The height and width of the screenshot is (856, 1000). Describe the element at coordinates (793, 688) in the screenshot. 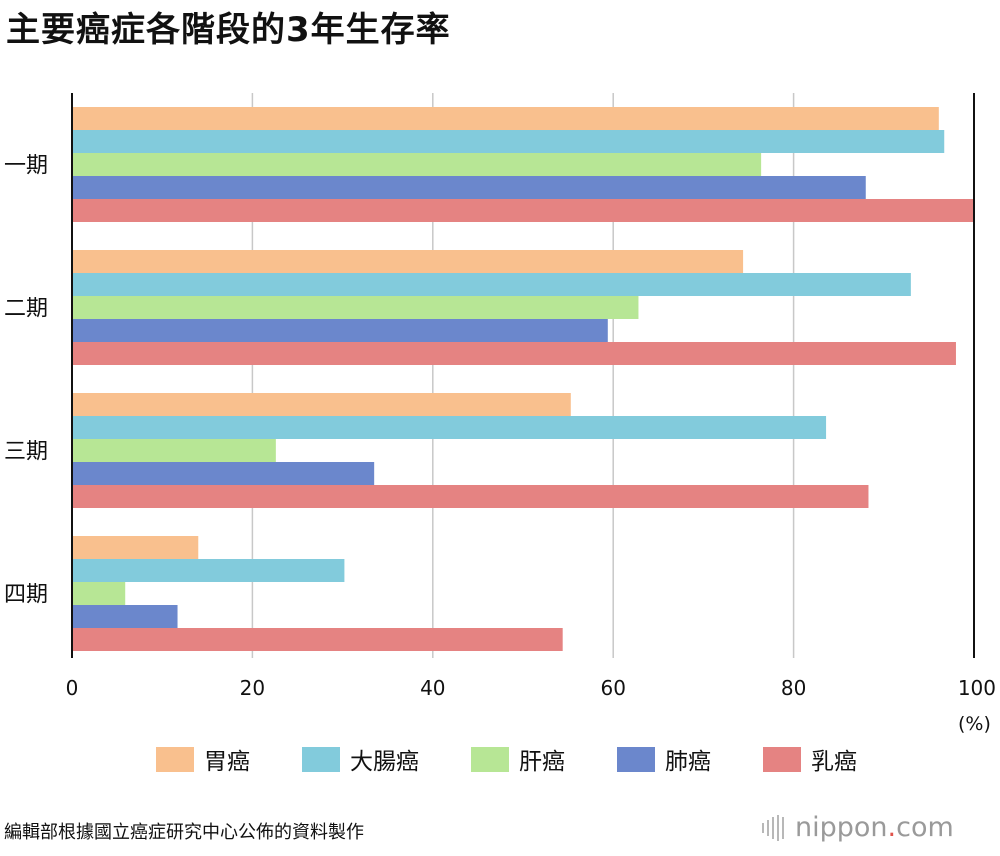

I see `x-tick-label: 80` at that location.